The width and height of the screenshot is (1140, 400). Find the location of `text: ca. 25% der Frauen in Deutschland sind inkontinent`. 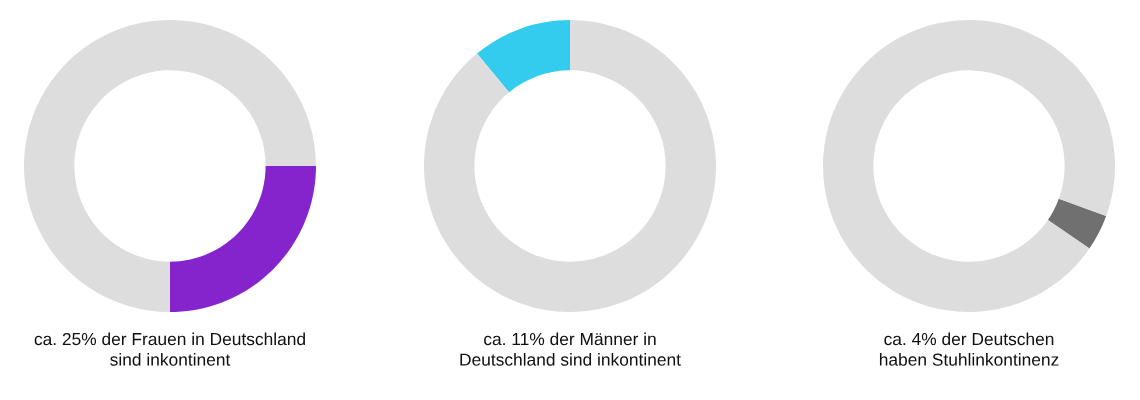

text: ca. 25% der Frauen in Deutschland sind inkontinent is located at coordinates (169, 349).